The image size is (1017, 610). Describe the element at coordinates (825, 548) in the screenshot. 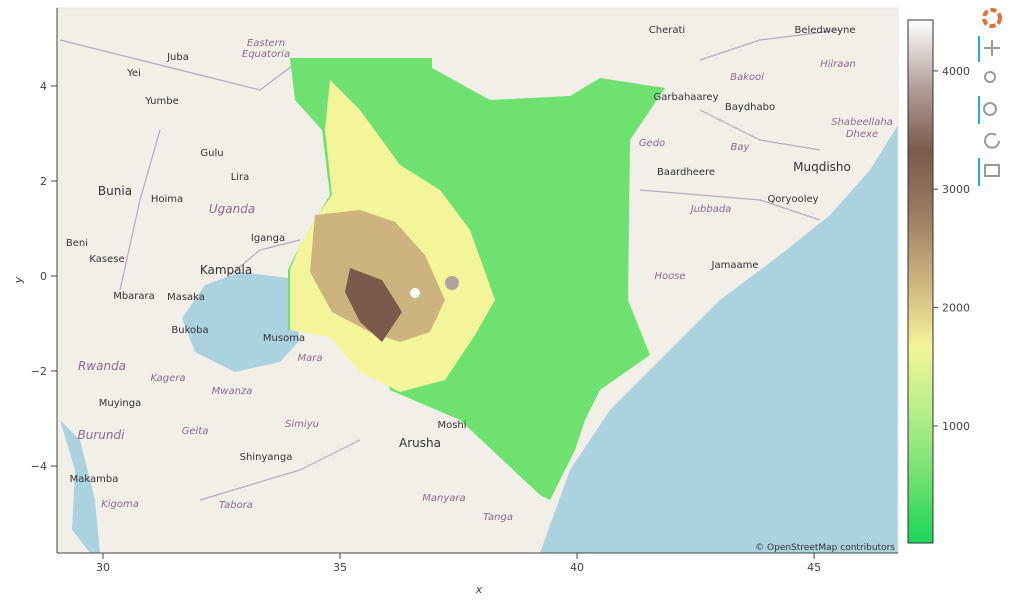

I see `attribution: © OpenStreetMap contributors` at that location.